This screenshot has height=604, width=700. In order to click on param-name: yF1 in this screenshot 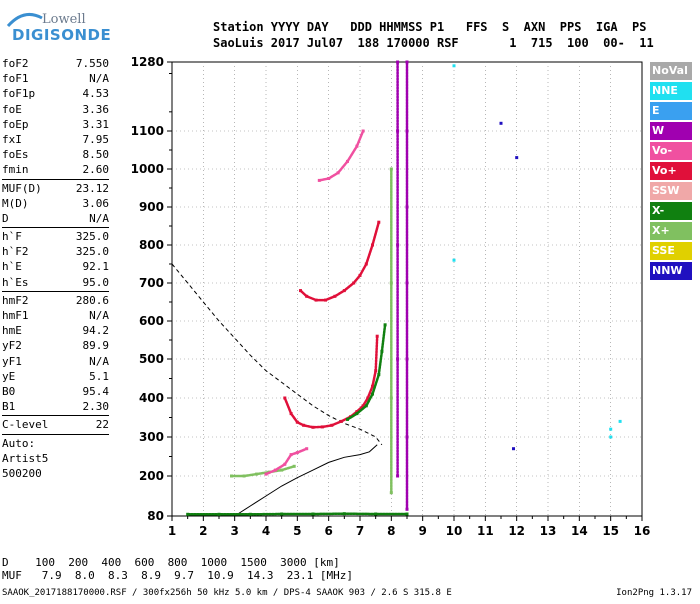, I will do `click(12, 361)`.